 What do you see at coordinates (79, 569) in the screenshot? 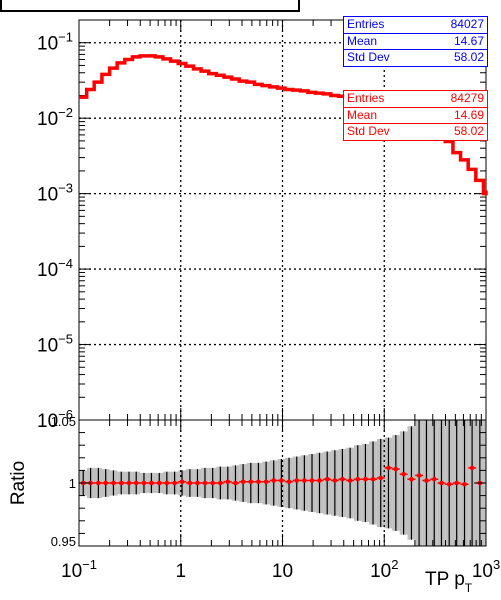
I see `x-tick-label: 10⁻¹` at bounding box center [79, 569].